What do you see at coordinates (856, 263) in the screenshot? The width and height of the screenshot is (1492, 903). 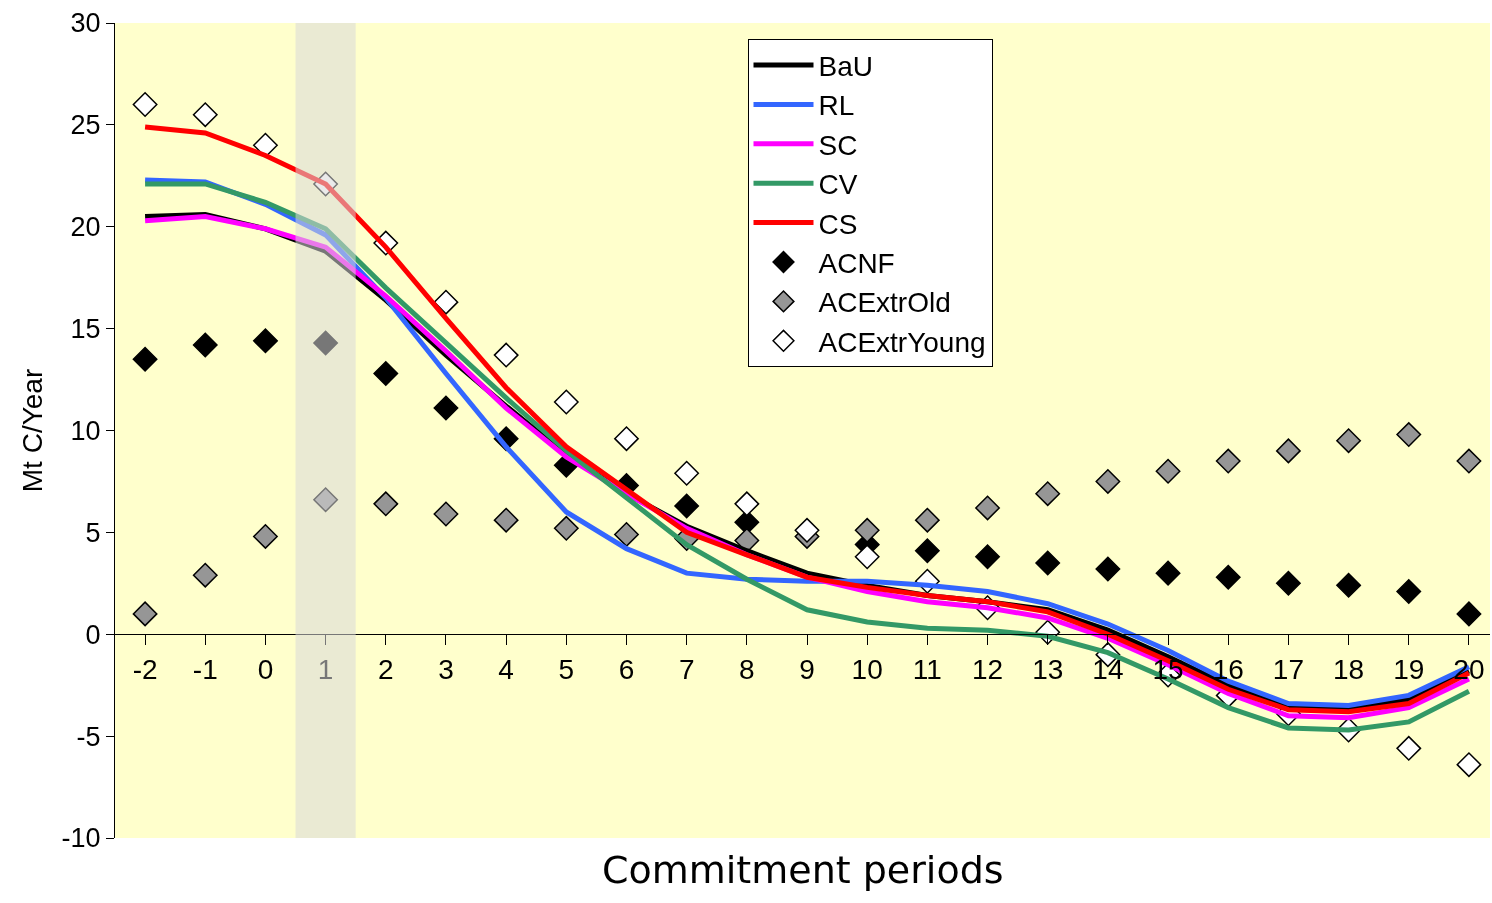 I see `legend-label: ACNF` at bounding box center [856, 263].